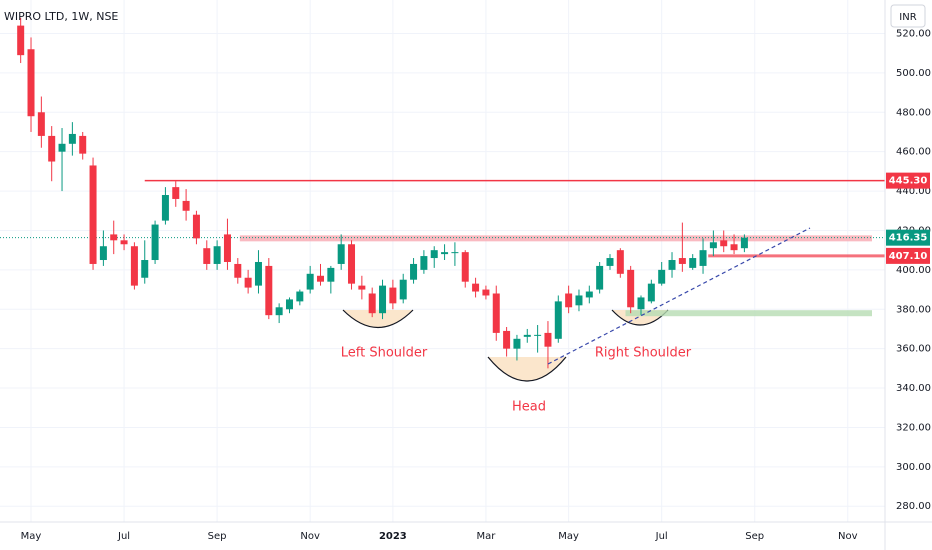  What do you see at coordinates (378, 319) in the screenshot?
I see `left-shoulder-curve` at bounding box center [378, 319].